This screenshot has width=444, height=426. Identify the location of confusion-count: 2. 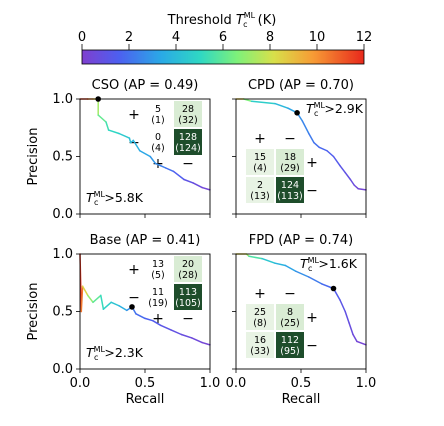
(260, 185).